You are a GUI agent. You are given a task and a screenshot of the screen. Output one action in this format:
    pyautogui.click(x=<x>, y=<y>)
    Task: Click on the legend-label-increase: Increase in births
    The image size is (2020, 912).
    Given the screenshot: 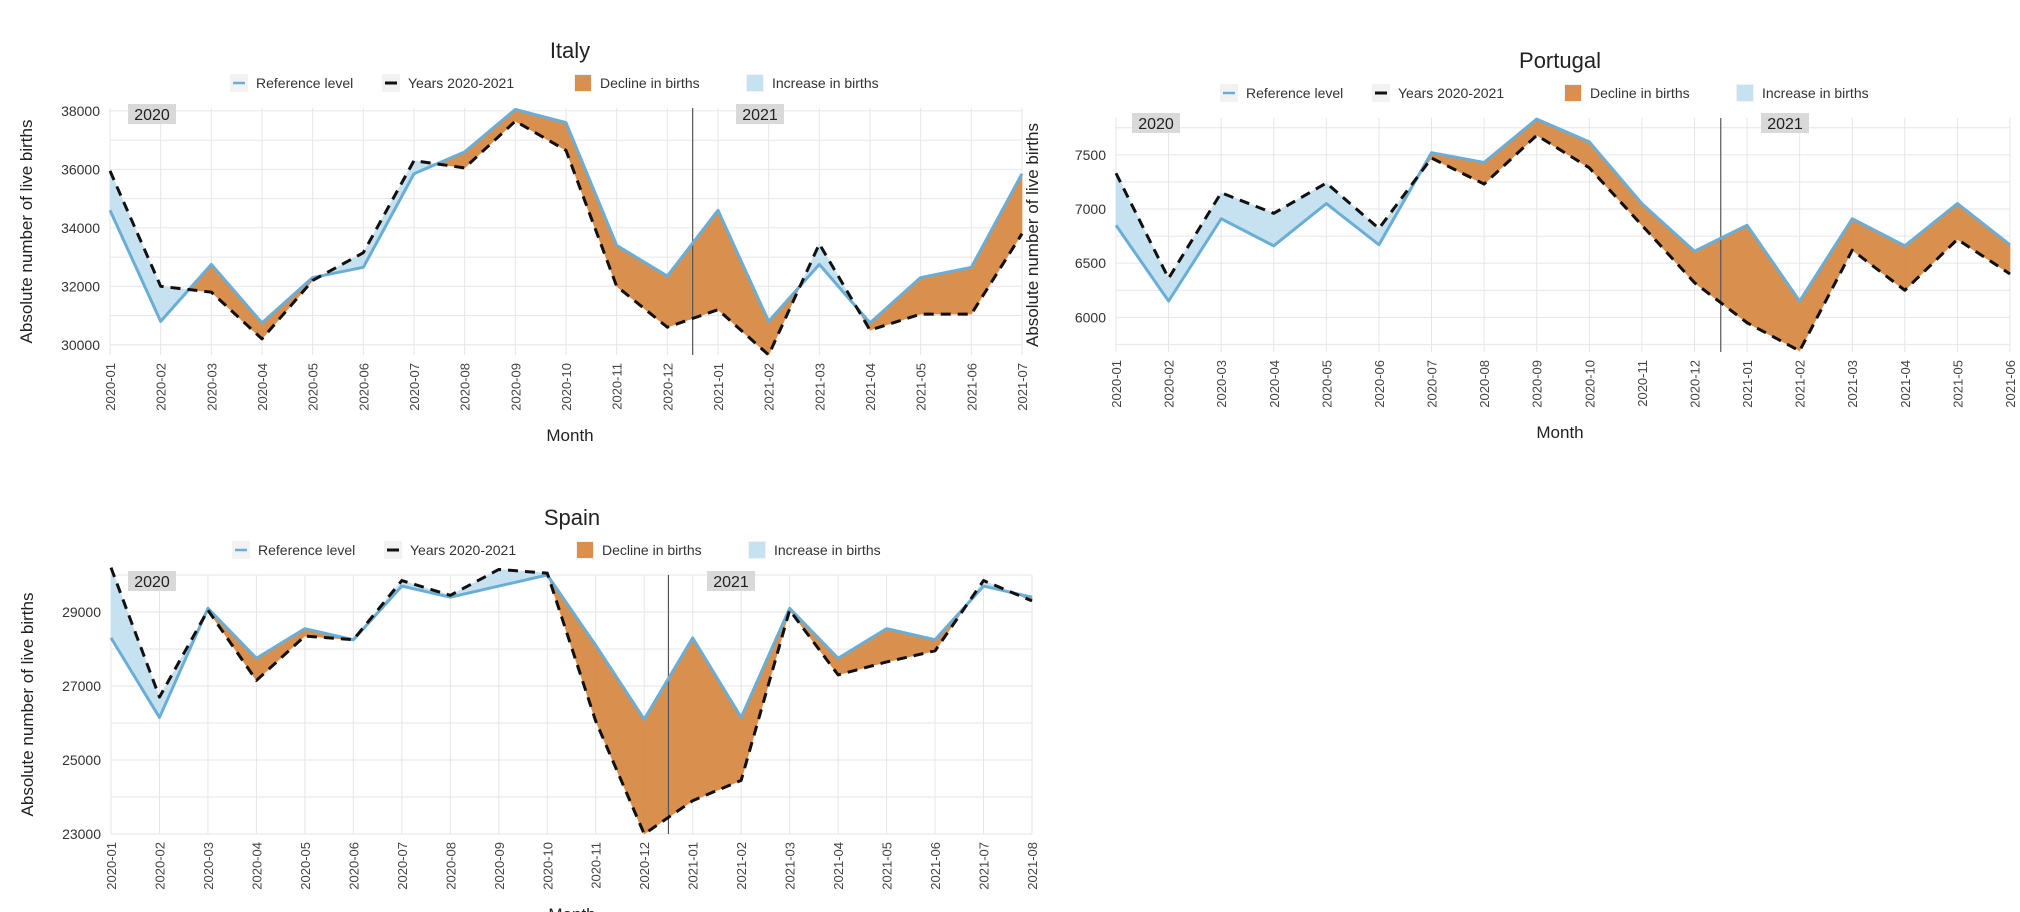 What is the action you would take?
    pyautogui.click(x=825, y=83)
    